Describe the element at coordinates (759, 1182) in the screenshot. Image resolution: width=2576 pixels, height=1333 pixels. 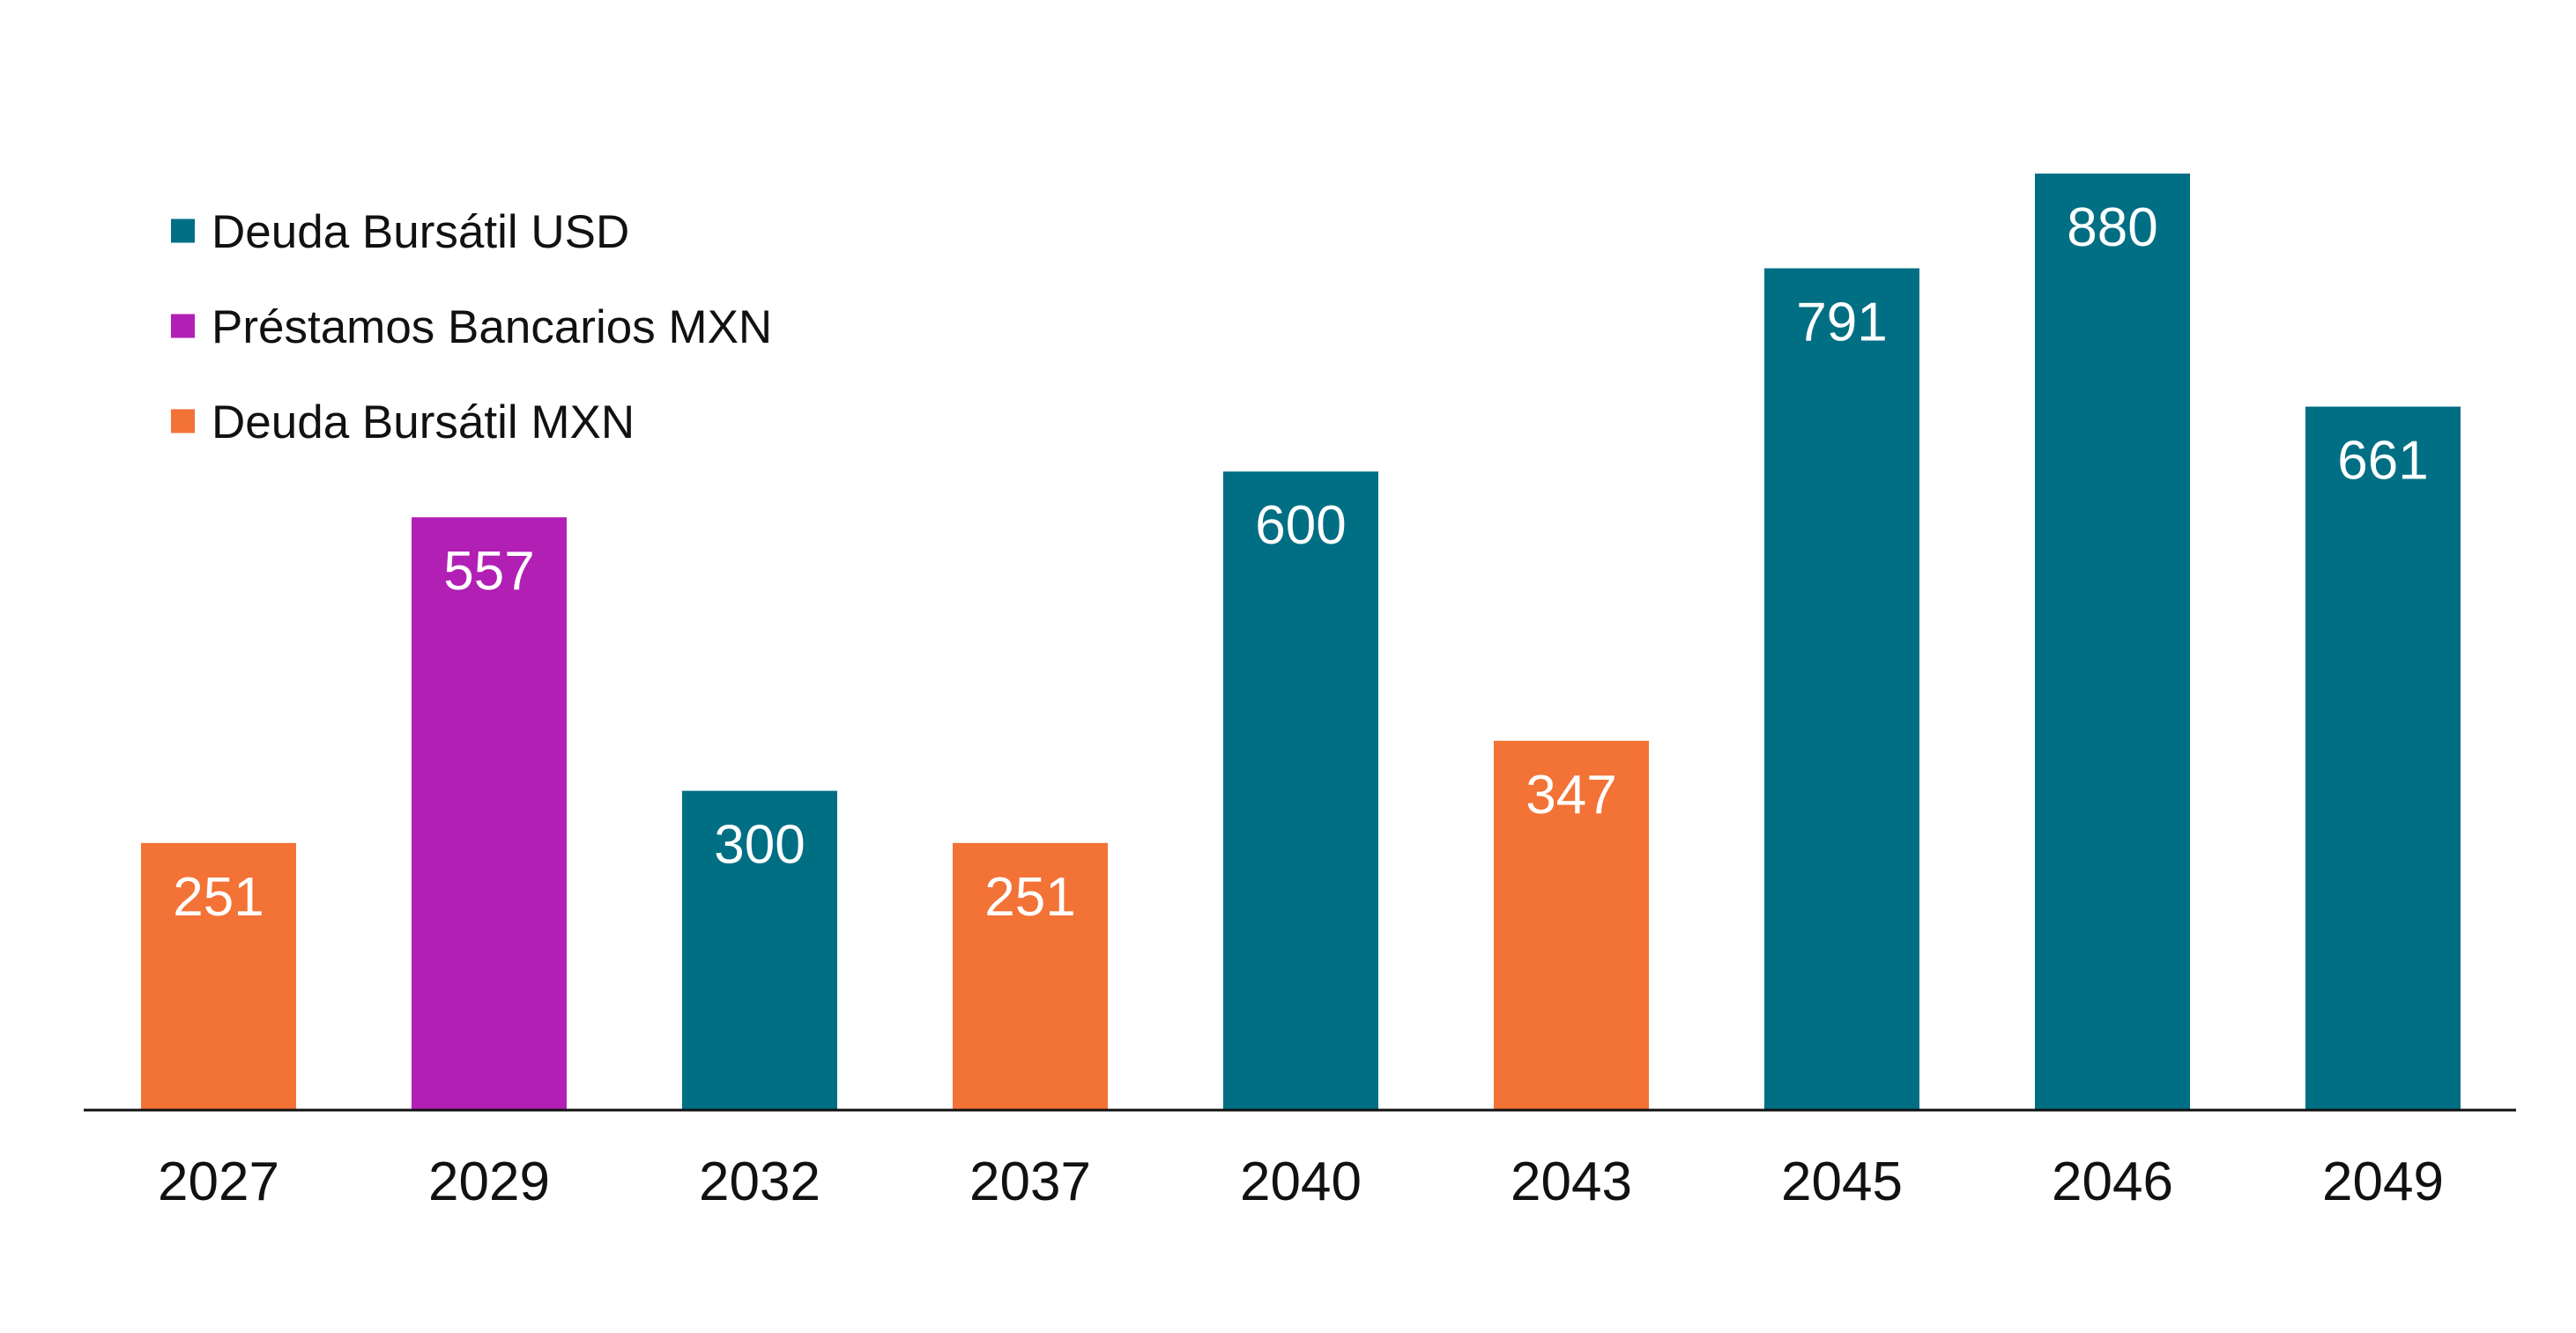
I see `x-tick-label-2032: 2032` at that location.